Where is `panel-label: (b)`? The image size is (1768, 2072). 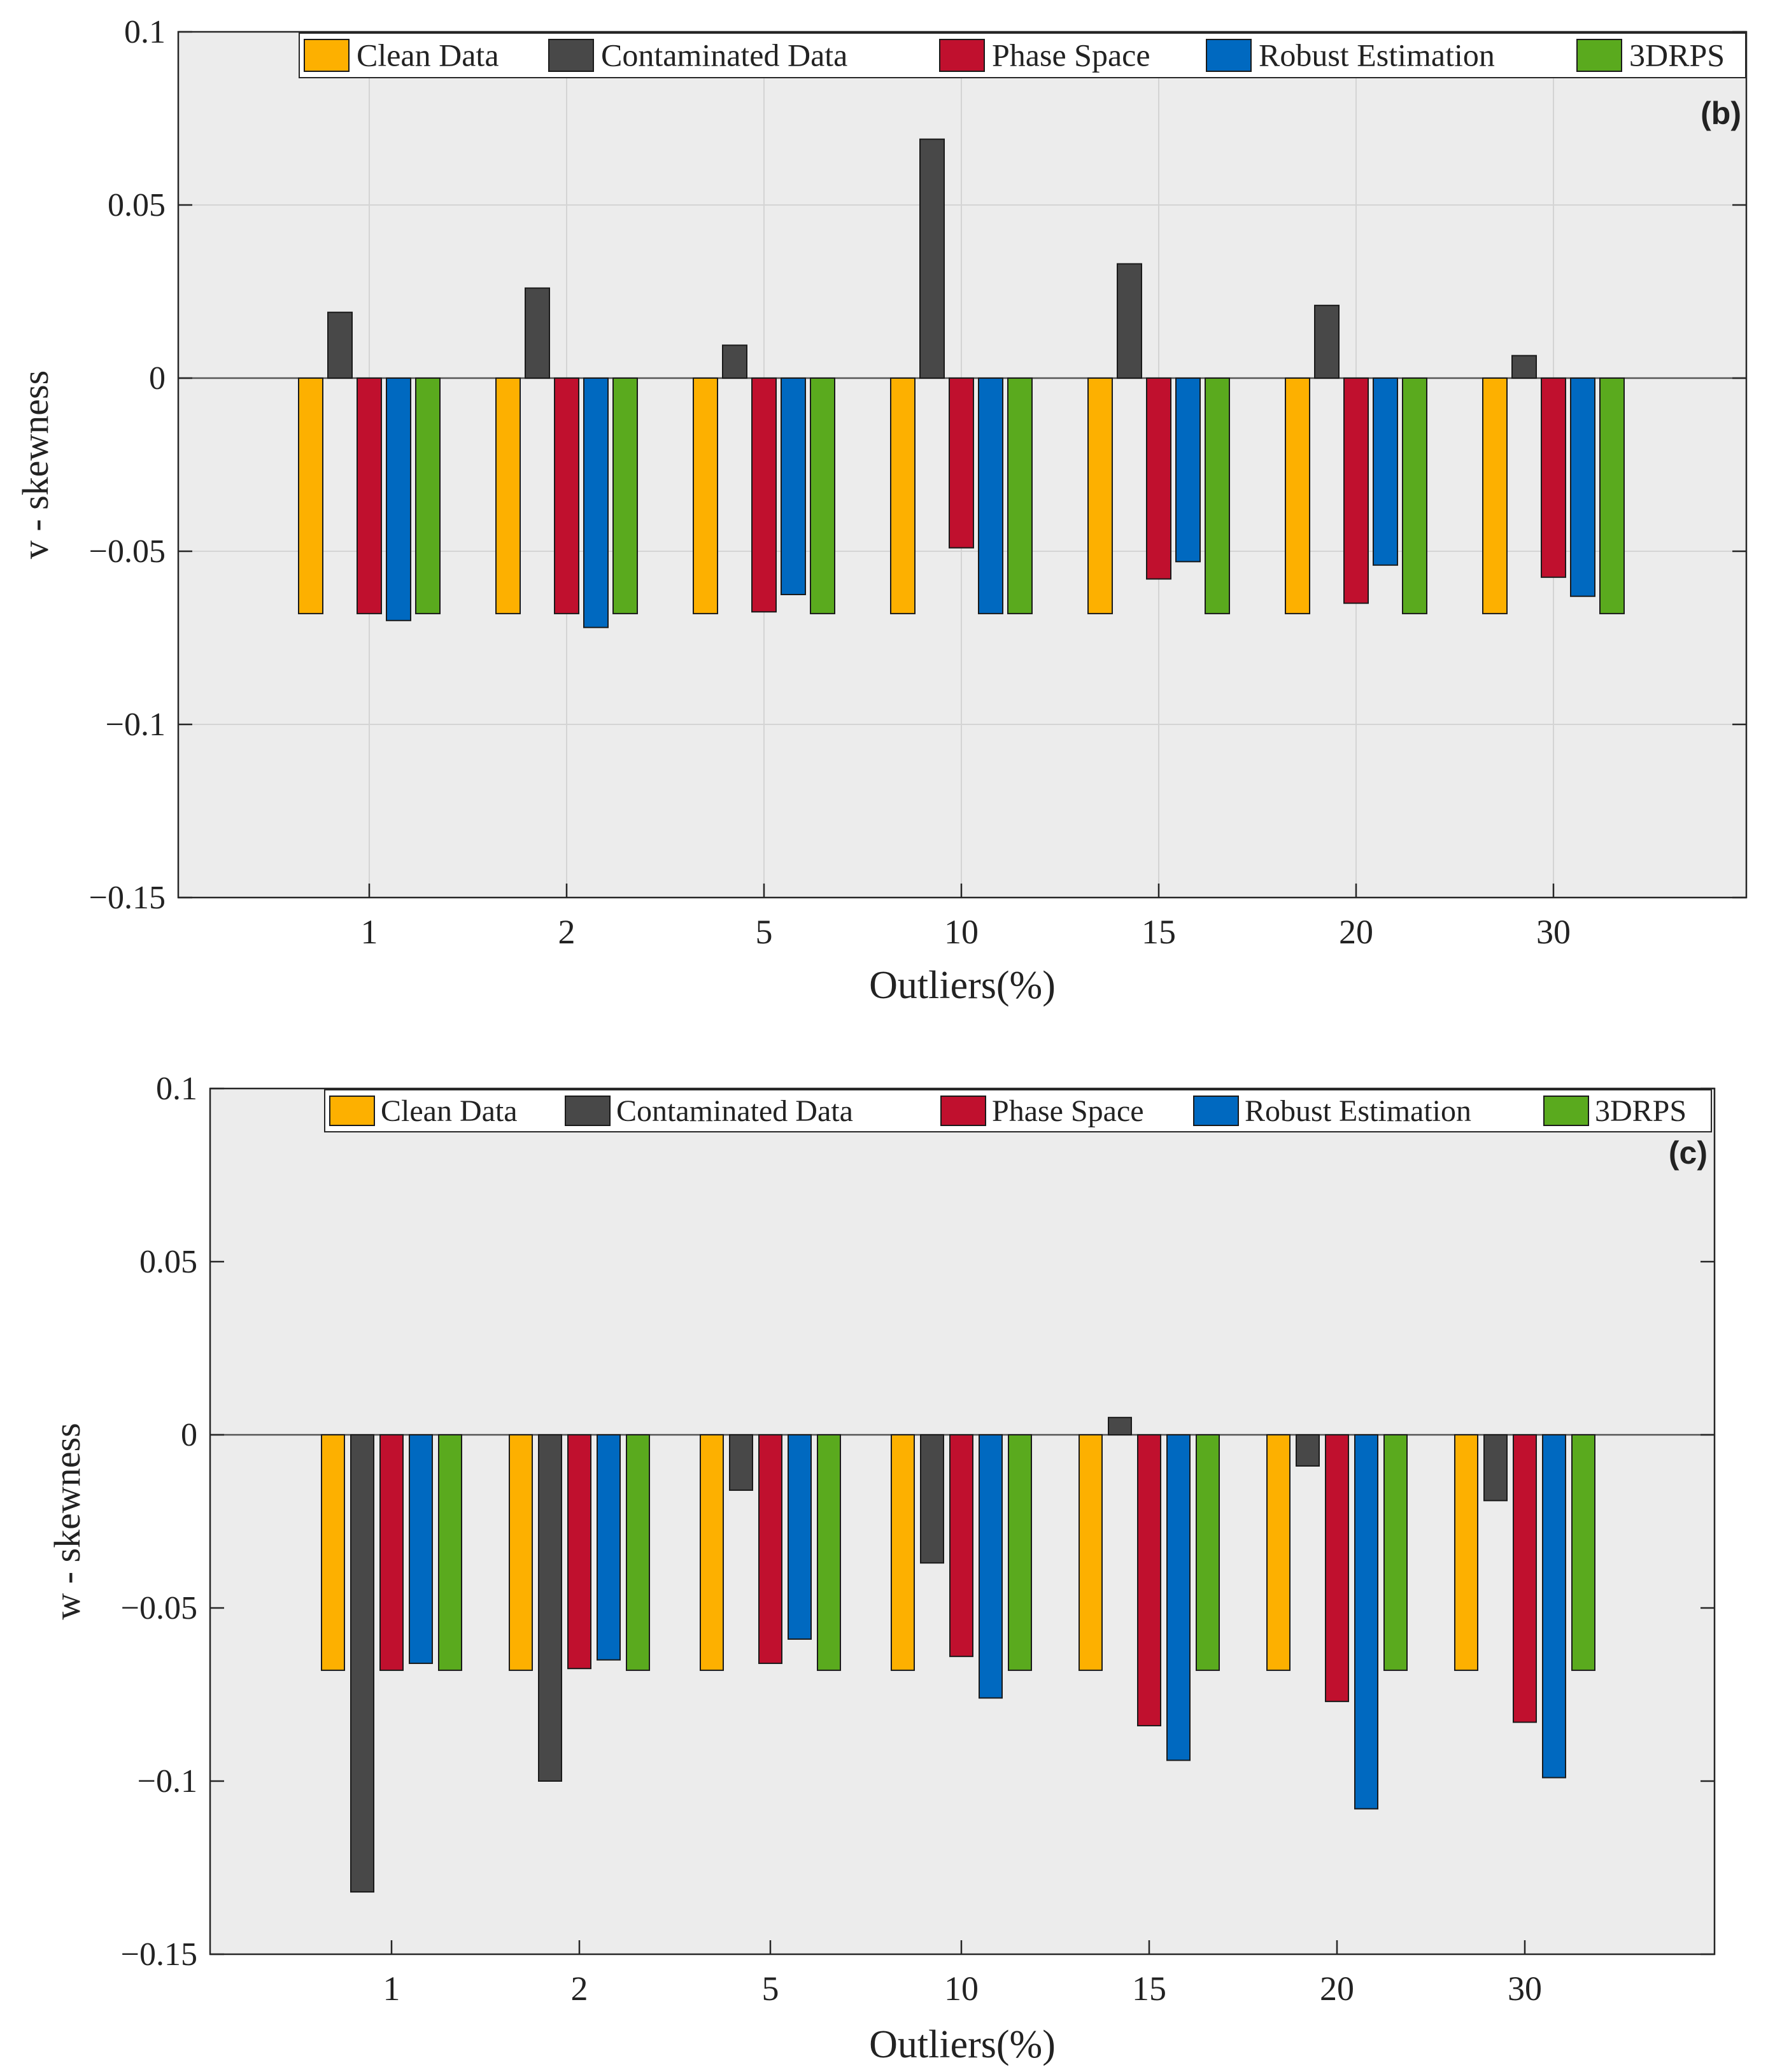 panel-label: (b) is located at coordinates (1721, 113).